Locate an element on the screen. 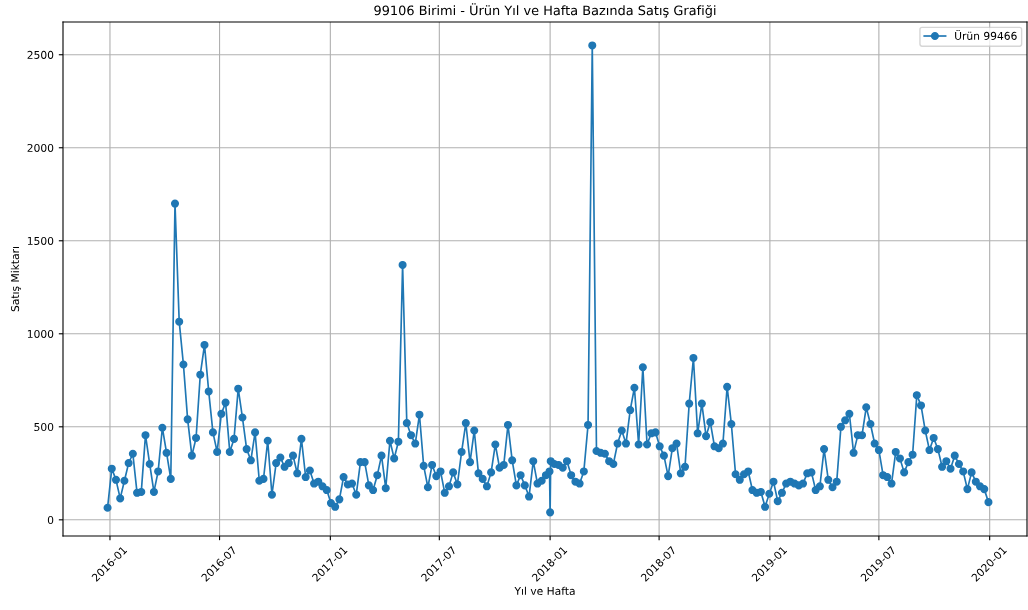 The image size is (1028, 610). legend-label: Ürün 99466 is located at coordinates (986, 35).